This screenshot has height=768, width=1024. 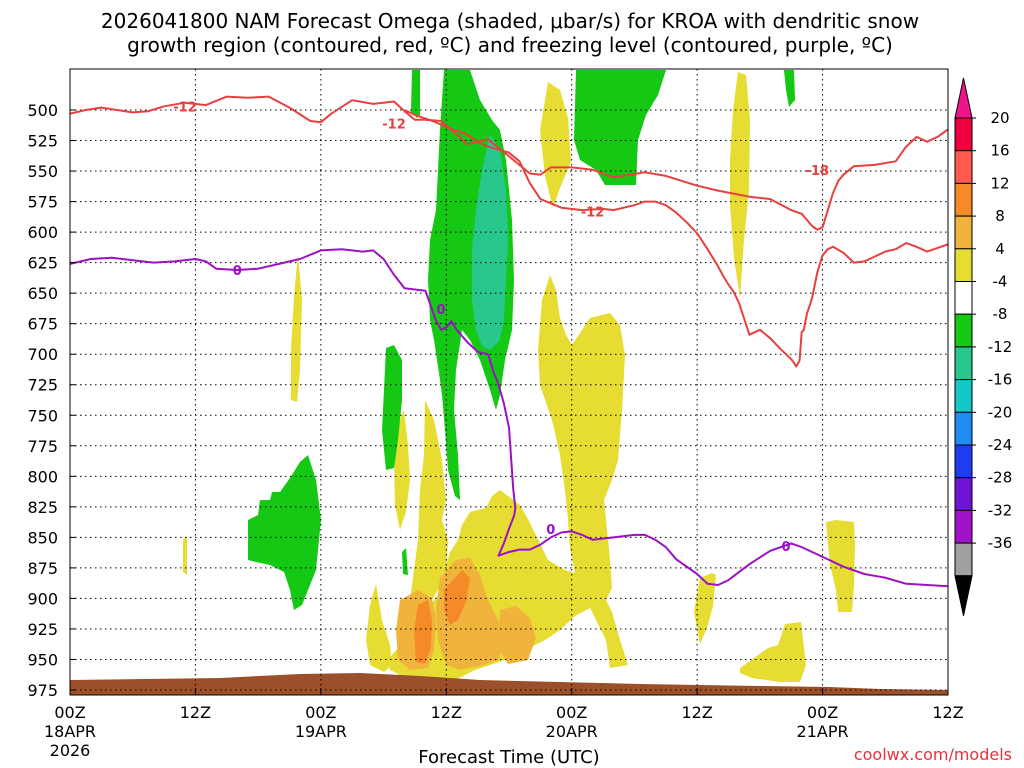 What do you see at coordinates (42, 232) in the screenshot?
I see `y-tick-label: 600` at bounding box center [42, 232].